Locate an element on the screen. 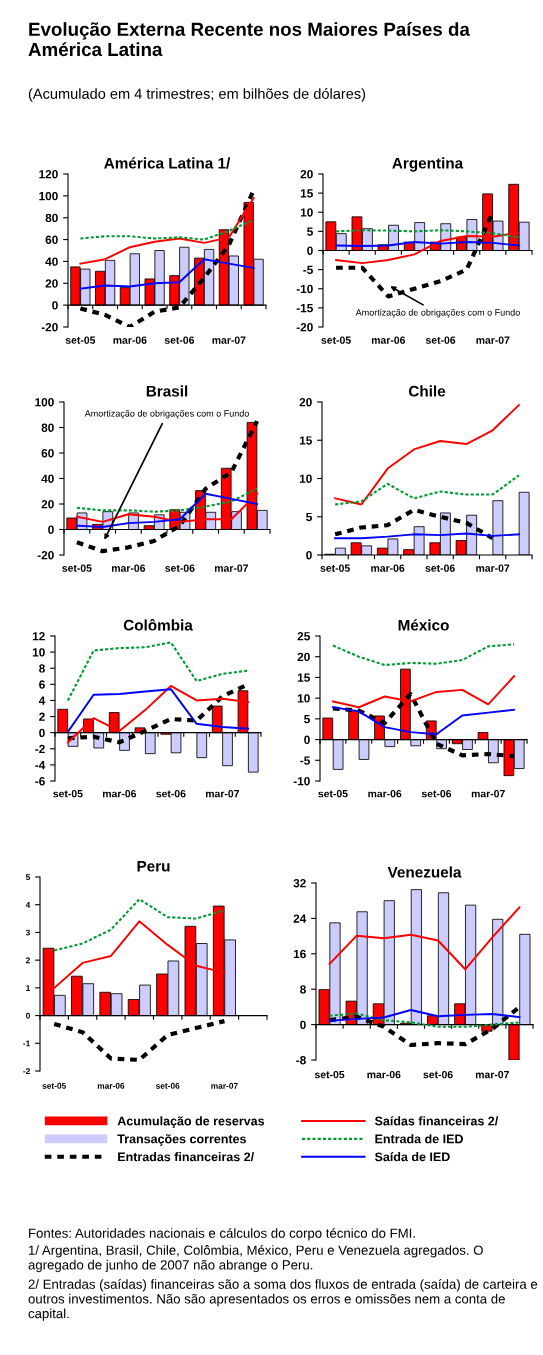  legend-label: Acumulação de reservas is located at coordinates (191, 1122).